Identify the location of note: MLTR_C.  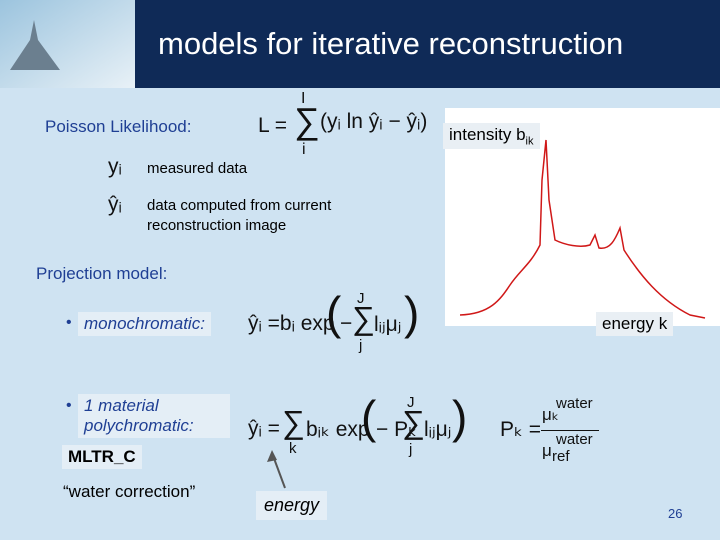
(102, 457).